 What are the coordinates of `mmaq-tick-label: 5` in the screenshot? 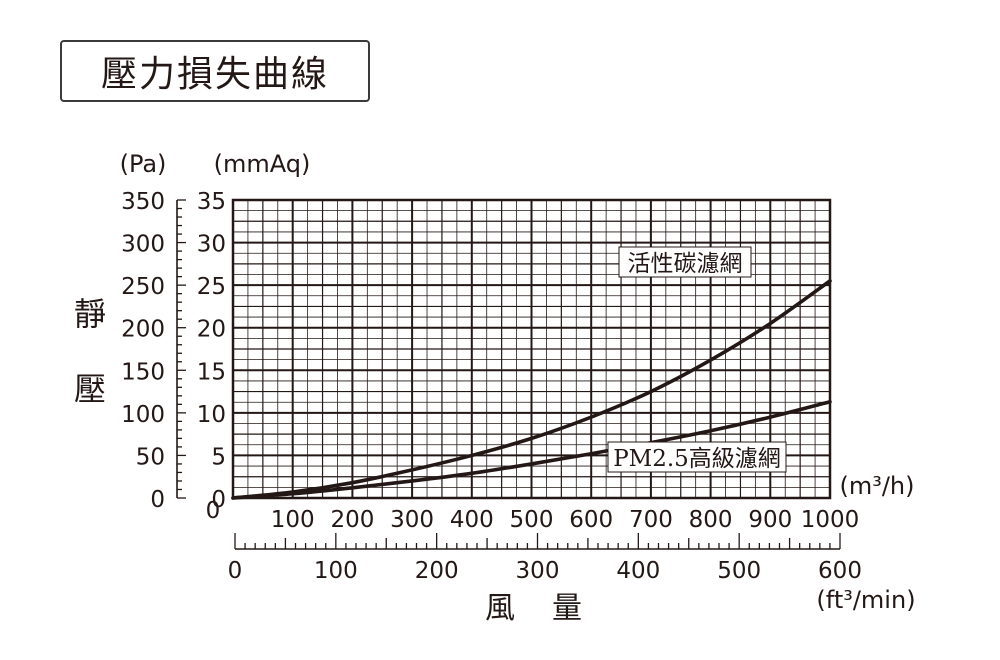 It's located at (218, 457).